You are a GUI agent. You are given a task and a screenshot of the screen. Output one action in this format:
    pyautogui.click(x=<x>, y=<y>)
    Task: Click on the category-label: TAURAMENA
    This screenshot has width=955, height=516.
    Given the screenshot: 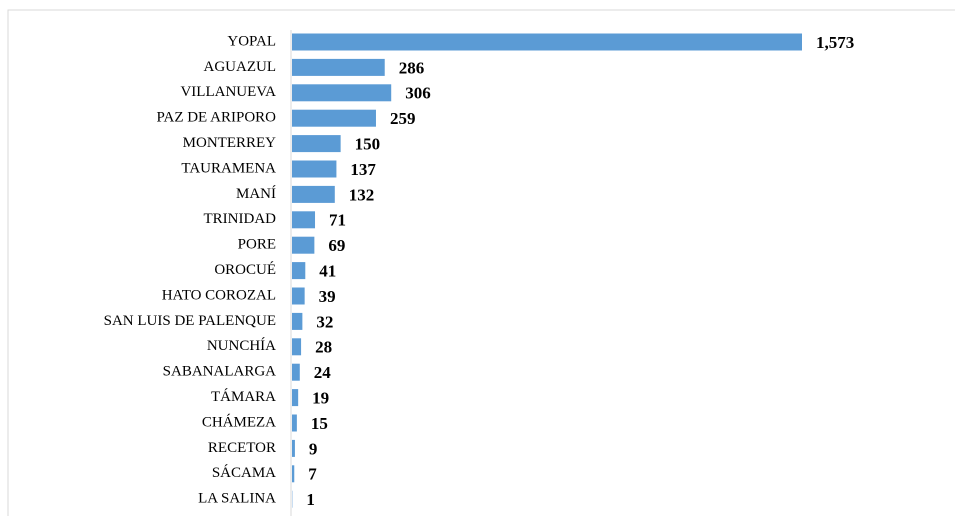 What is the action you would take?
    pyautogui.click(x=228, y=168)
    